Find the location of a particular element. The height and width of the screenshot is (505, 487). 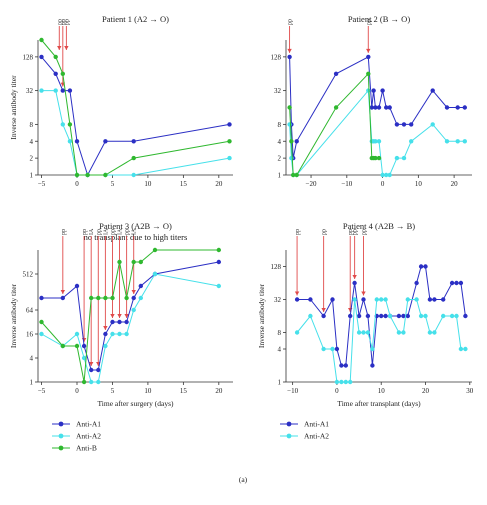

legend-label: Anti-A1 is located at coordinates (316, 424).